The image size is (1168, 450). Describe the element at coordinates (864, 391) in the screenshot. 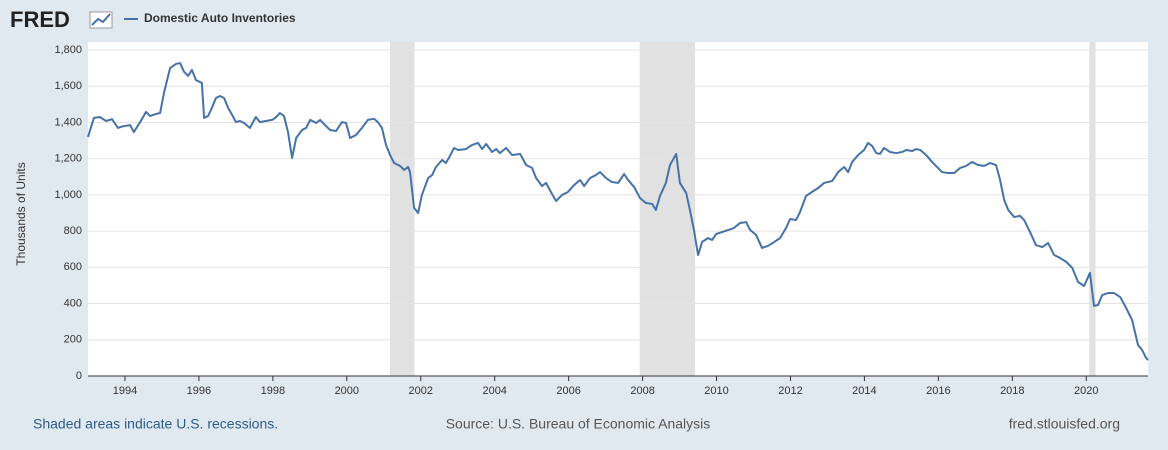

I see `x-tick-label: 2014` at that location.